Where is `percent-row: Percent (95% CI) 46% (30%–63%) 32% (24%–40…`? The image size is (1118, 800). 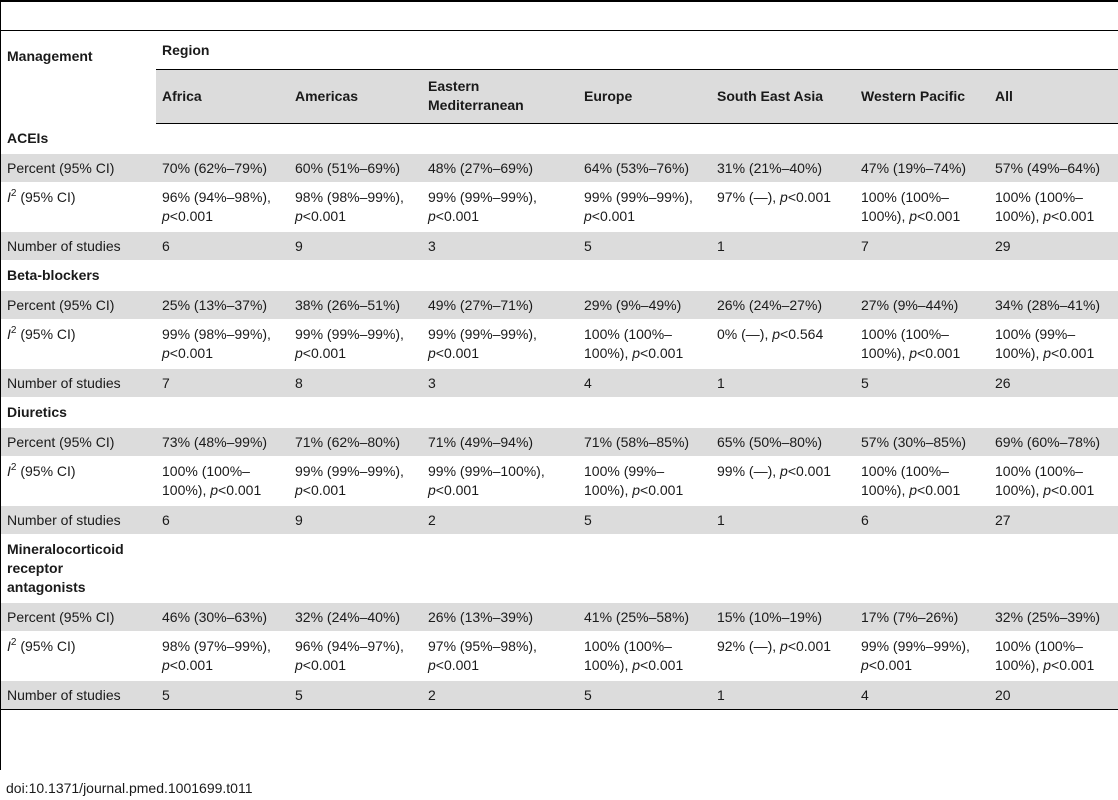 percent-row: Percent (95% CI) 46% (30%–63%) 32% (24%–40… is located at coordinates (559, 617).